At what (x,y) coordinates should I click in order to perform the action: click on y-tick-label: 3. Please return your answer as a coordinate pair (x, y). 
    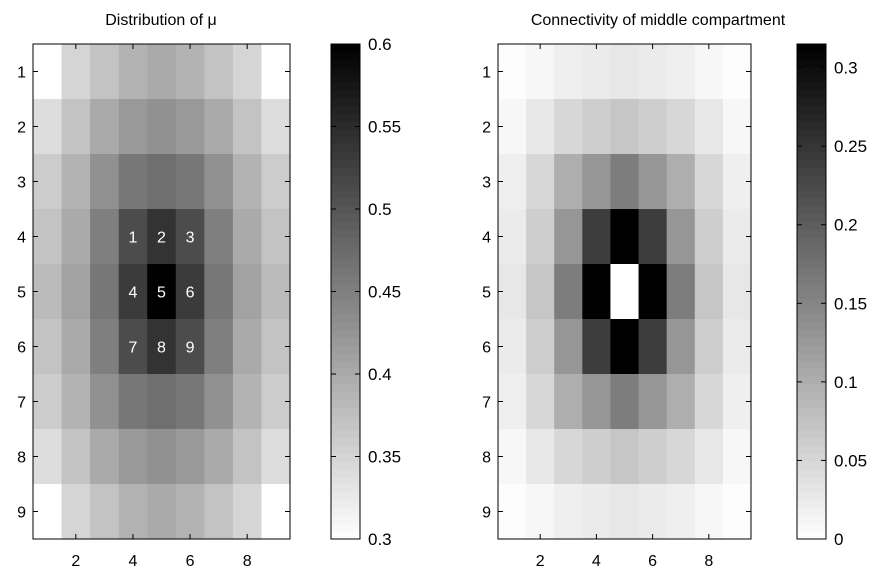
    Looking at the image, I should click on (486, 183).